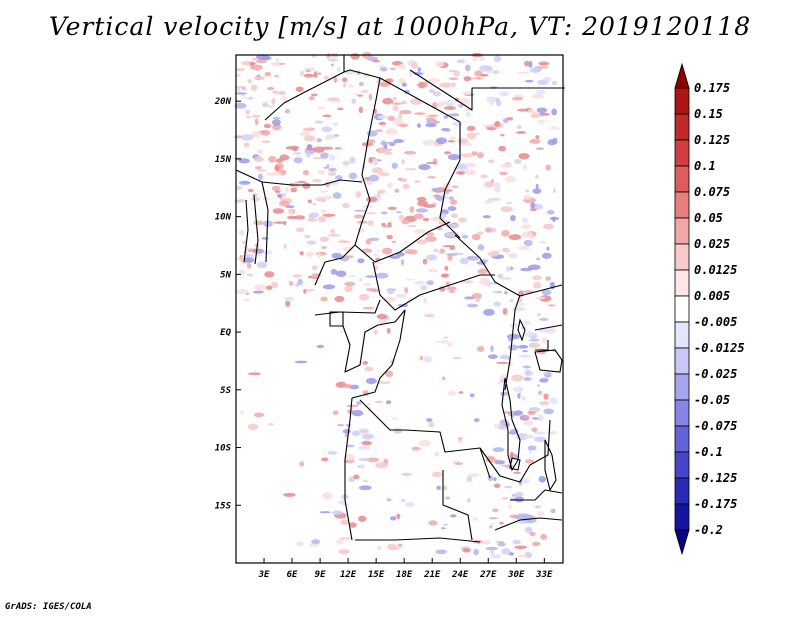 This screenshot has height=618, width=800. I want to click on angola-zambia-border, so click(457, 505).